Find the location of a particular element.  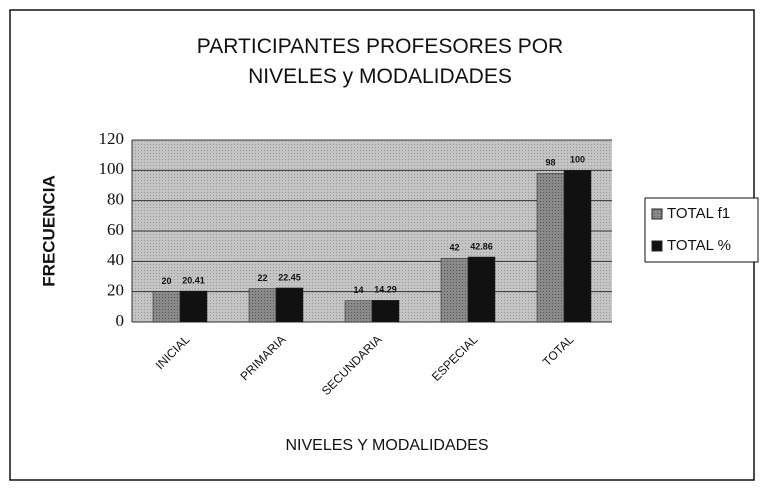

data-label: 14.29 is located at coordinates (385, 290).